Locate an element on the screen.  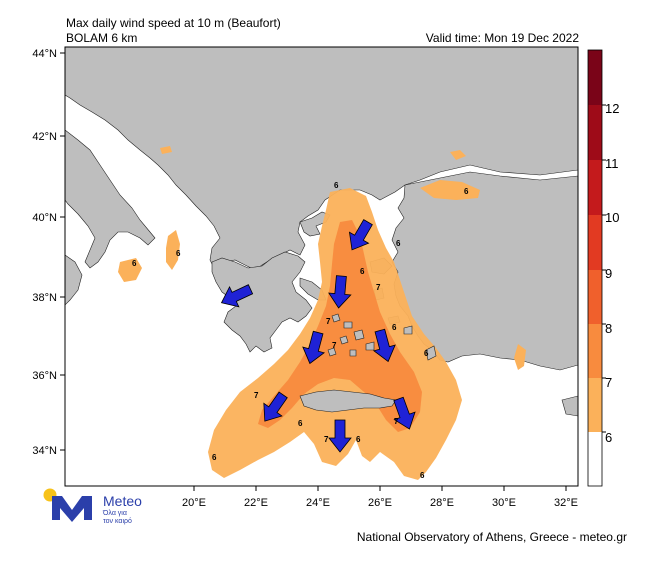
wind-zone-ionian is located at coordinates (173, 250).